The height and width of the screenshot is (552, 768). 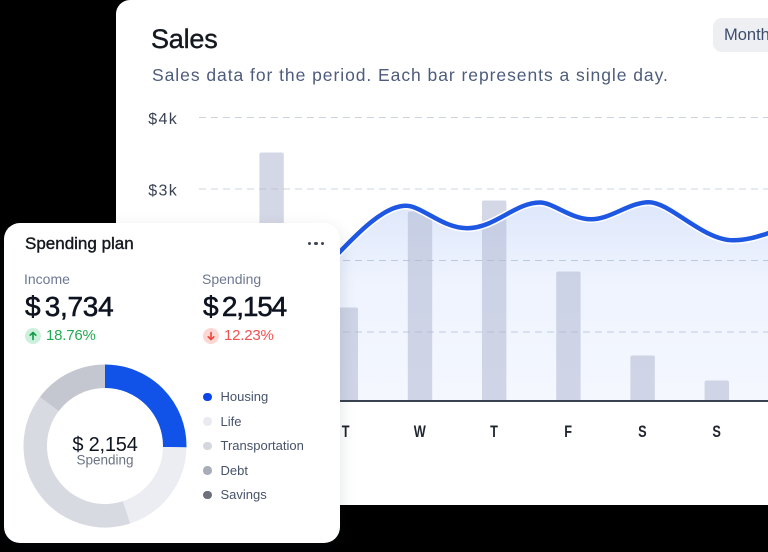 I want to click on svg-text: Spending, so click(x=104, y=460).